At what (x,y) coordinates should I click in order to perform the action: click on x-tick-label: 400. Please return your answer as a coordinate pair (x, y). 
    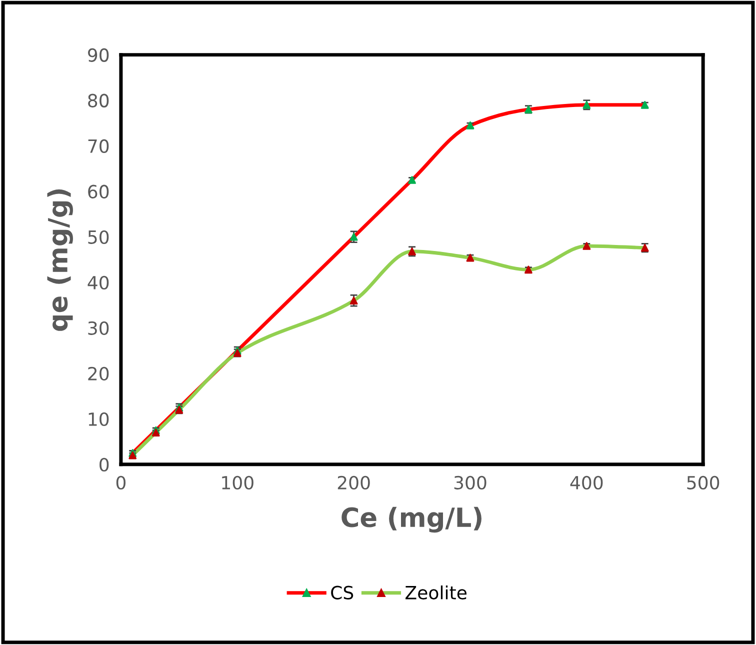
    Looking at the image, I should click on (586, 483).